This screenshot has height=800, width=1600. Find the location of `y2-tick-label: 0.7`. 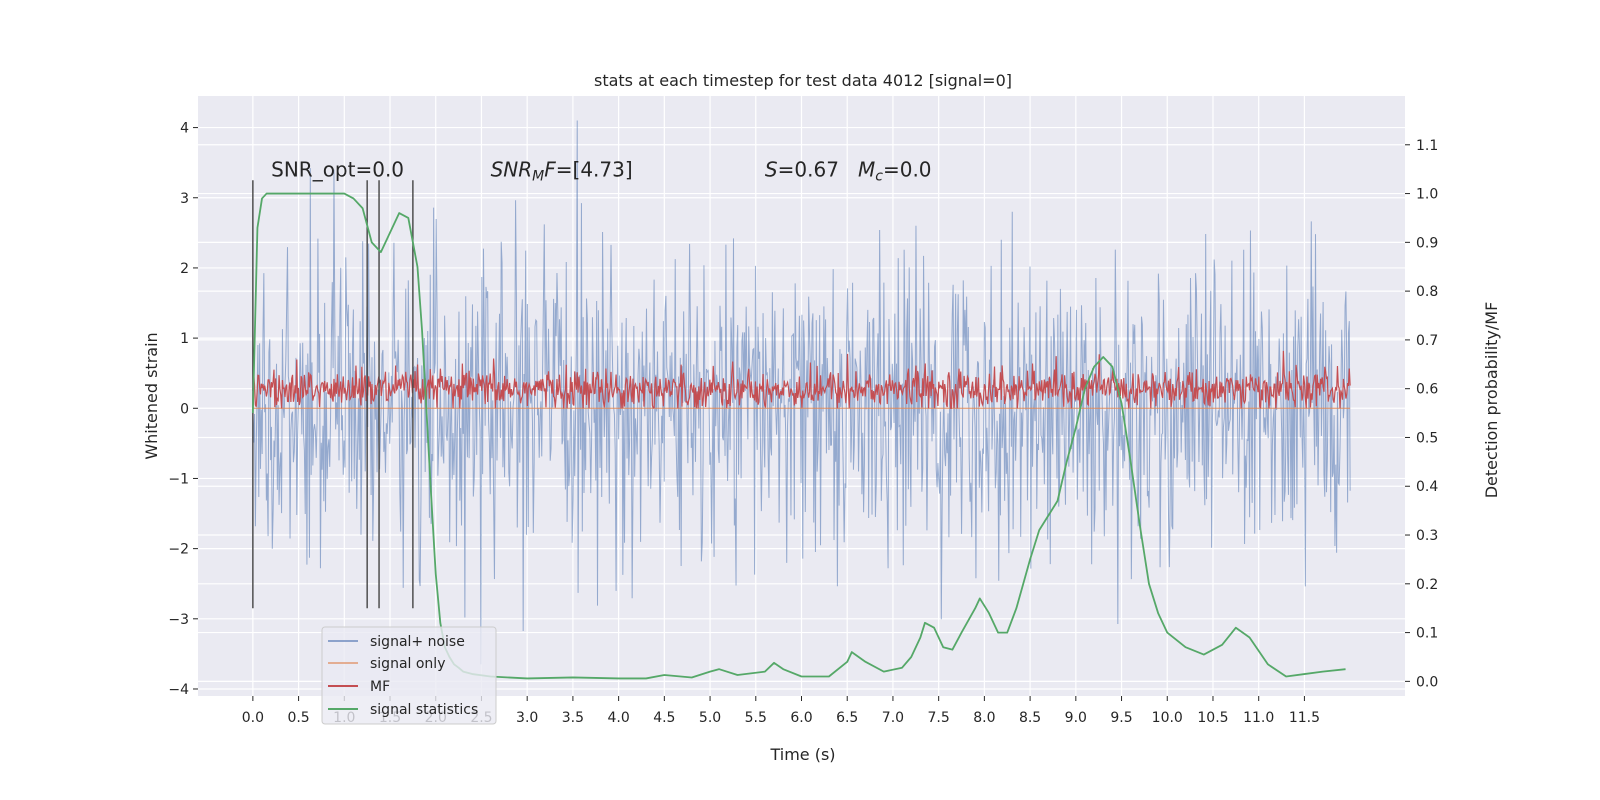

y2-tick-label: 0.7 is located at coordinates (1427, 341).